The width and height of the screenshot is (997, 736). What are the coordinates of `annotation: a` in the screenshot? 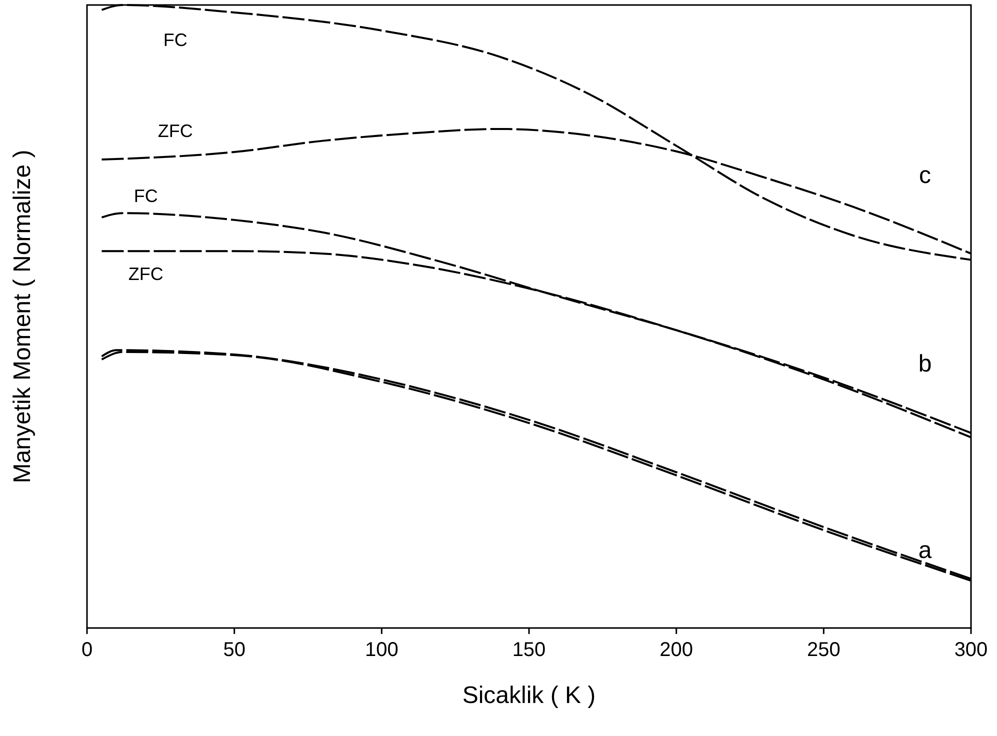 It's located at (925, 550).